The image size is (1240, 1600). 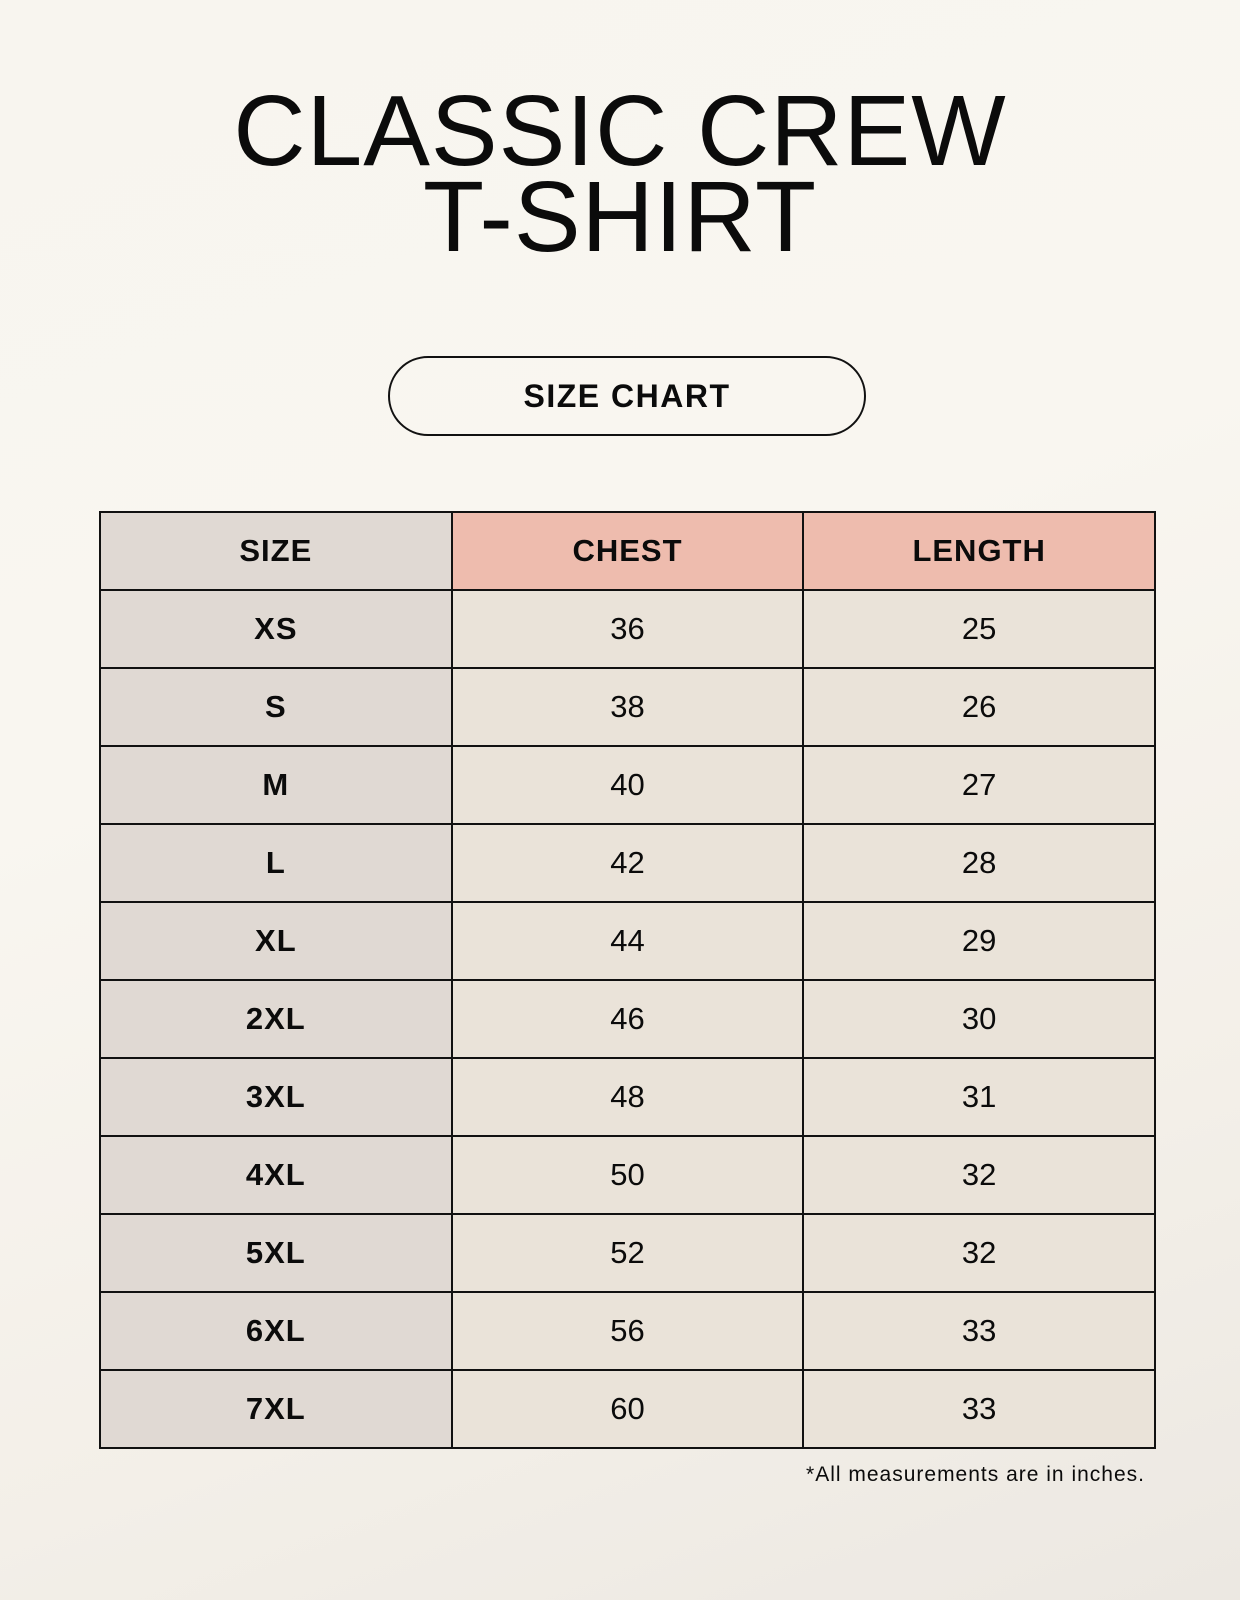 I want to click on title-line-1: CLASSIC CREW, so click(x=620, y=131).